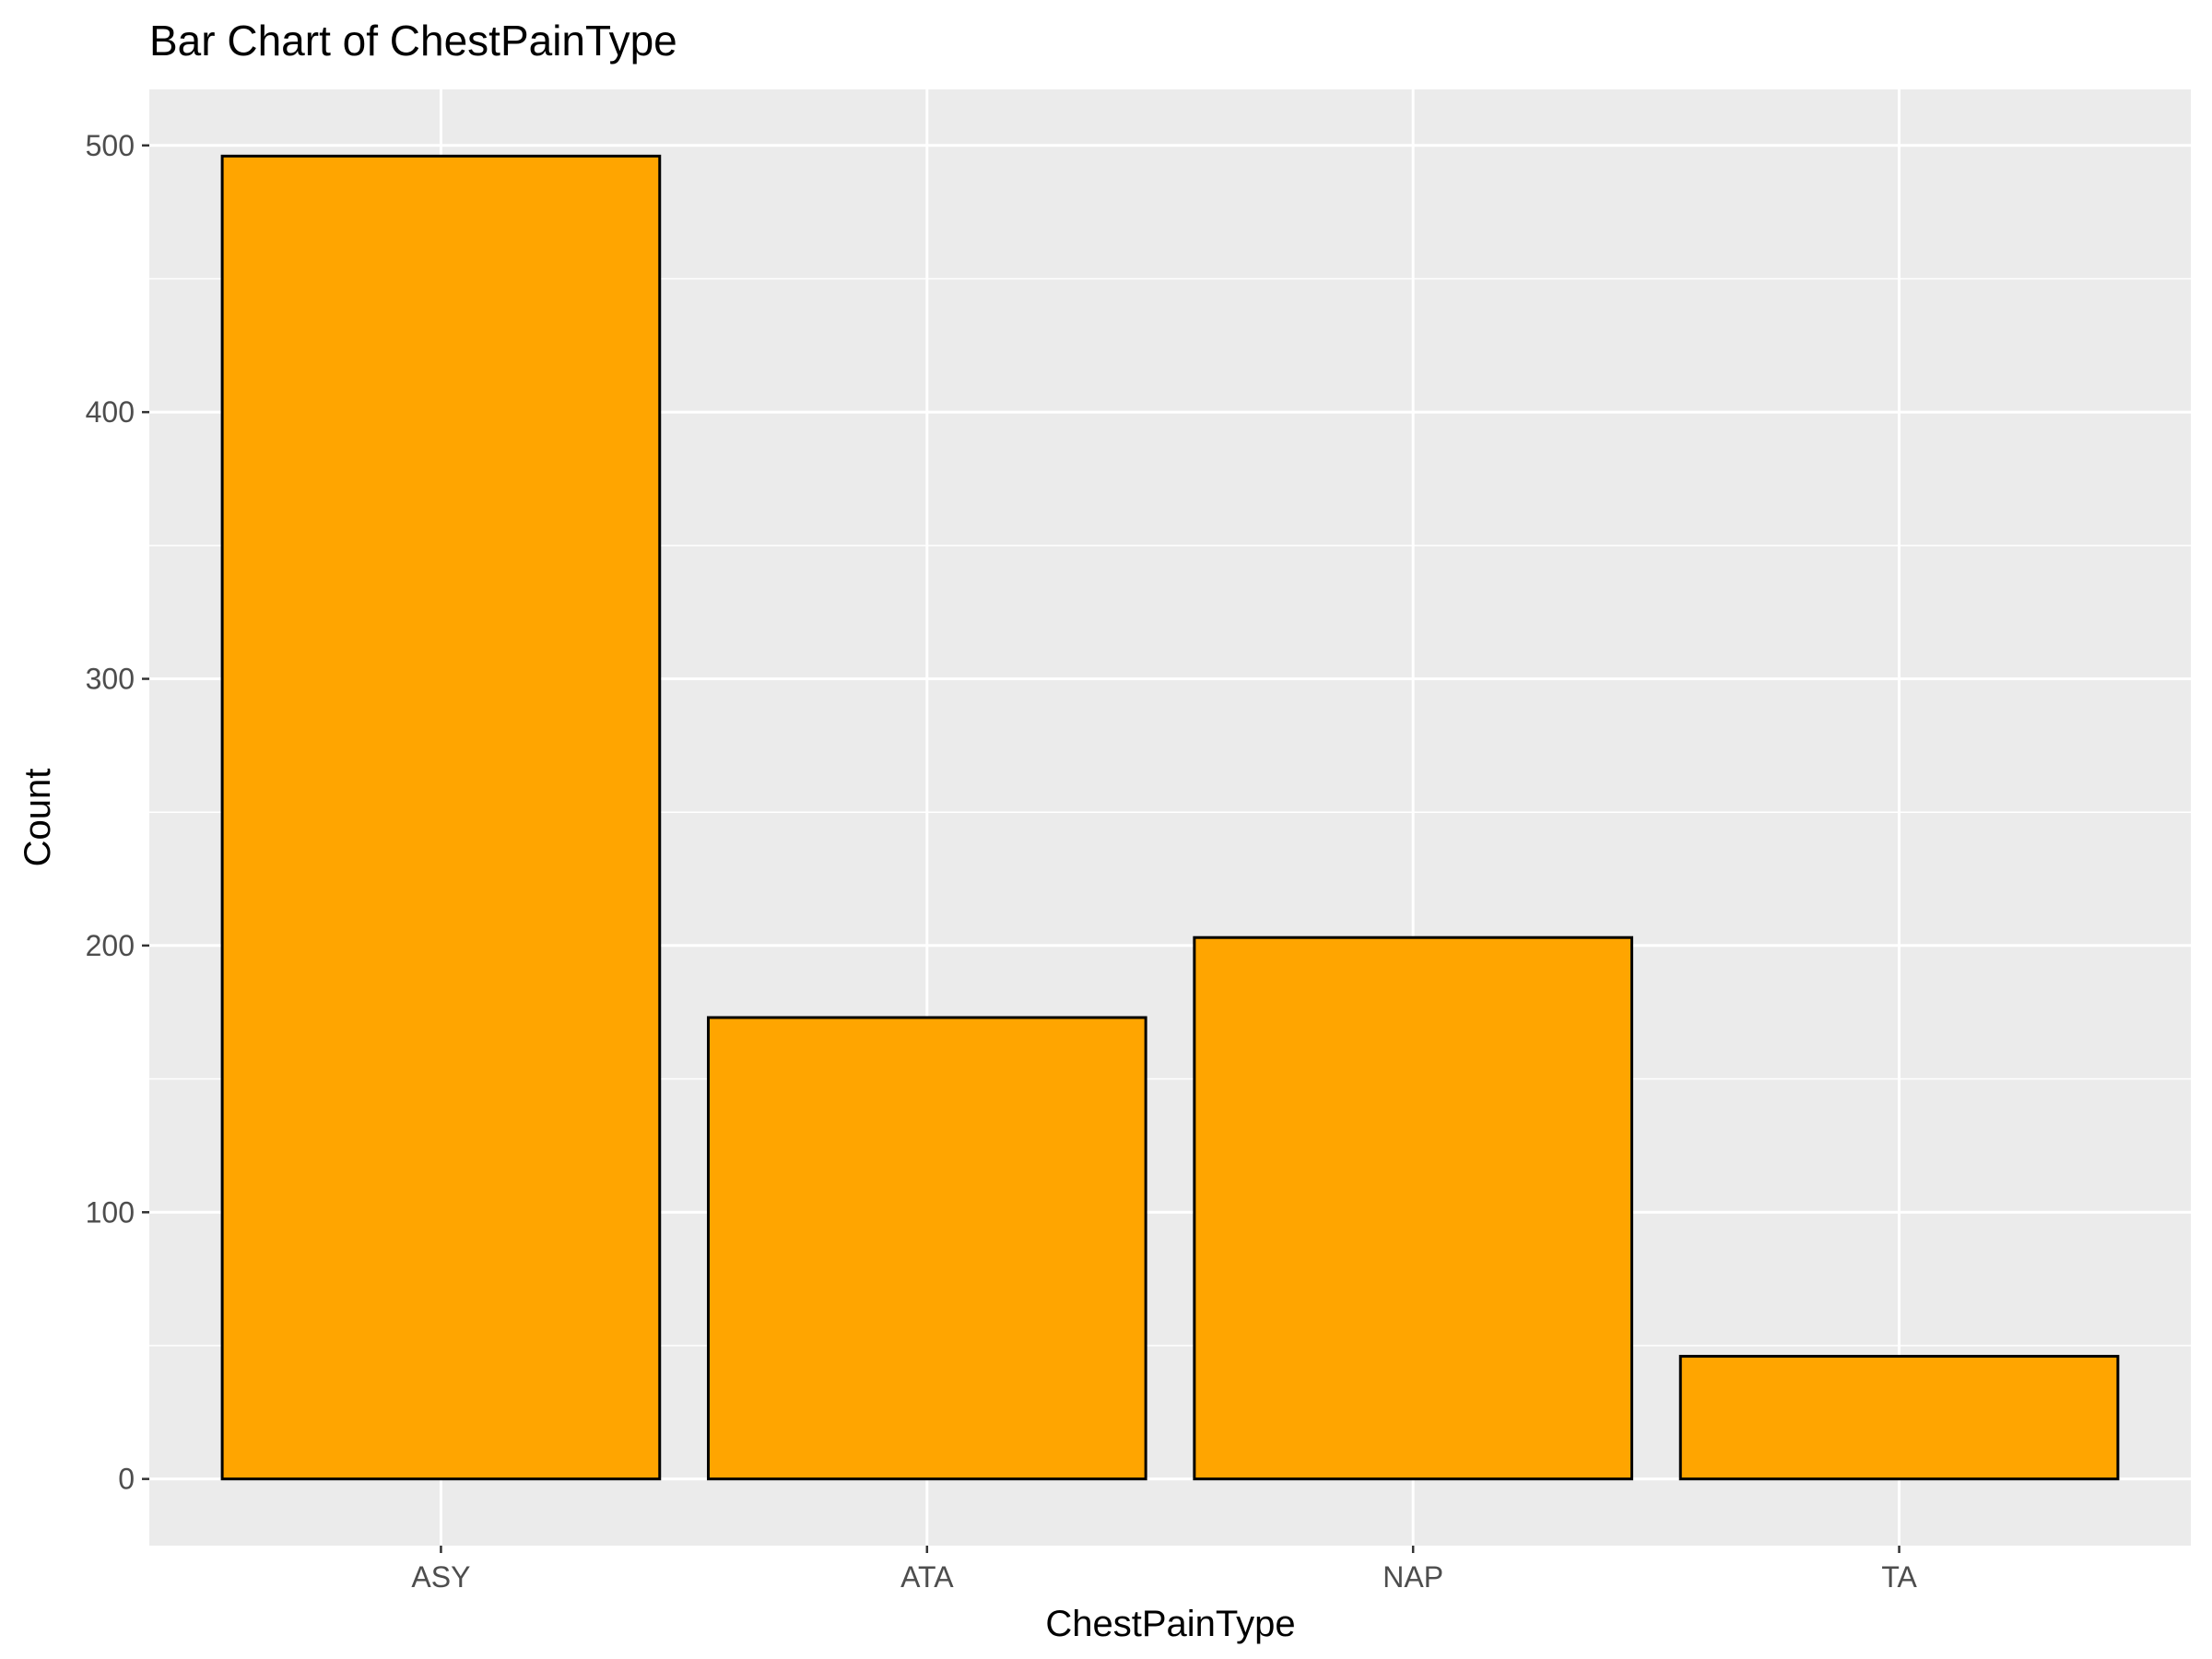  What do you see at coordinates (110, 945) in the screenshot?
I see `y-tick-label: 200` at bounding box center [110, 945].